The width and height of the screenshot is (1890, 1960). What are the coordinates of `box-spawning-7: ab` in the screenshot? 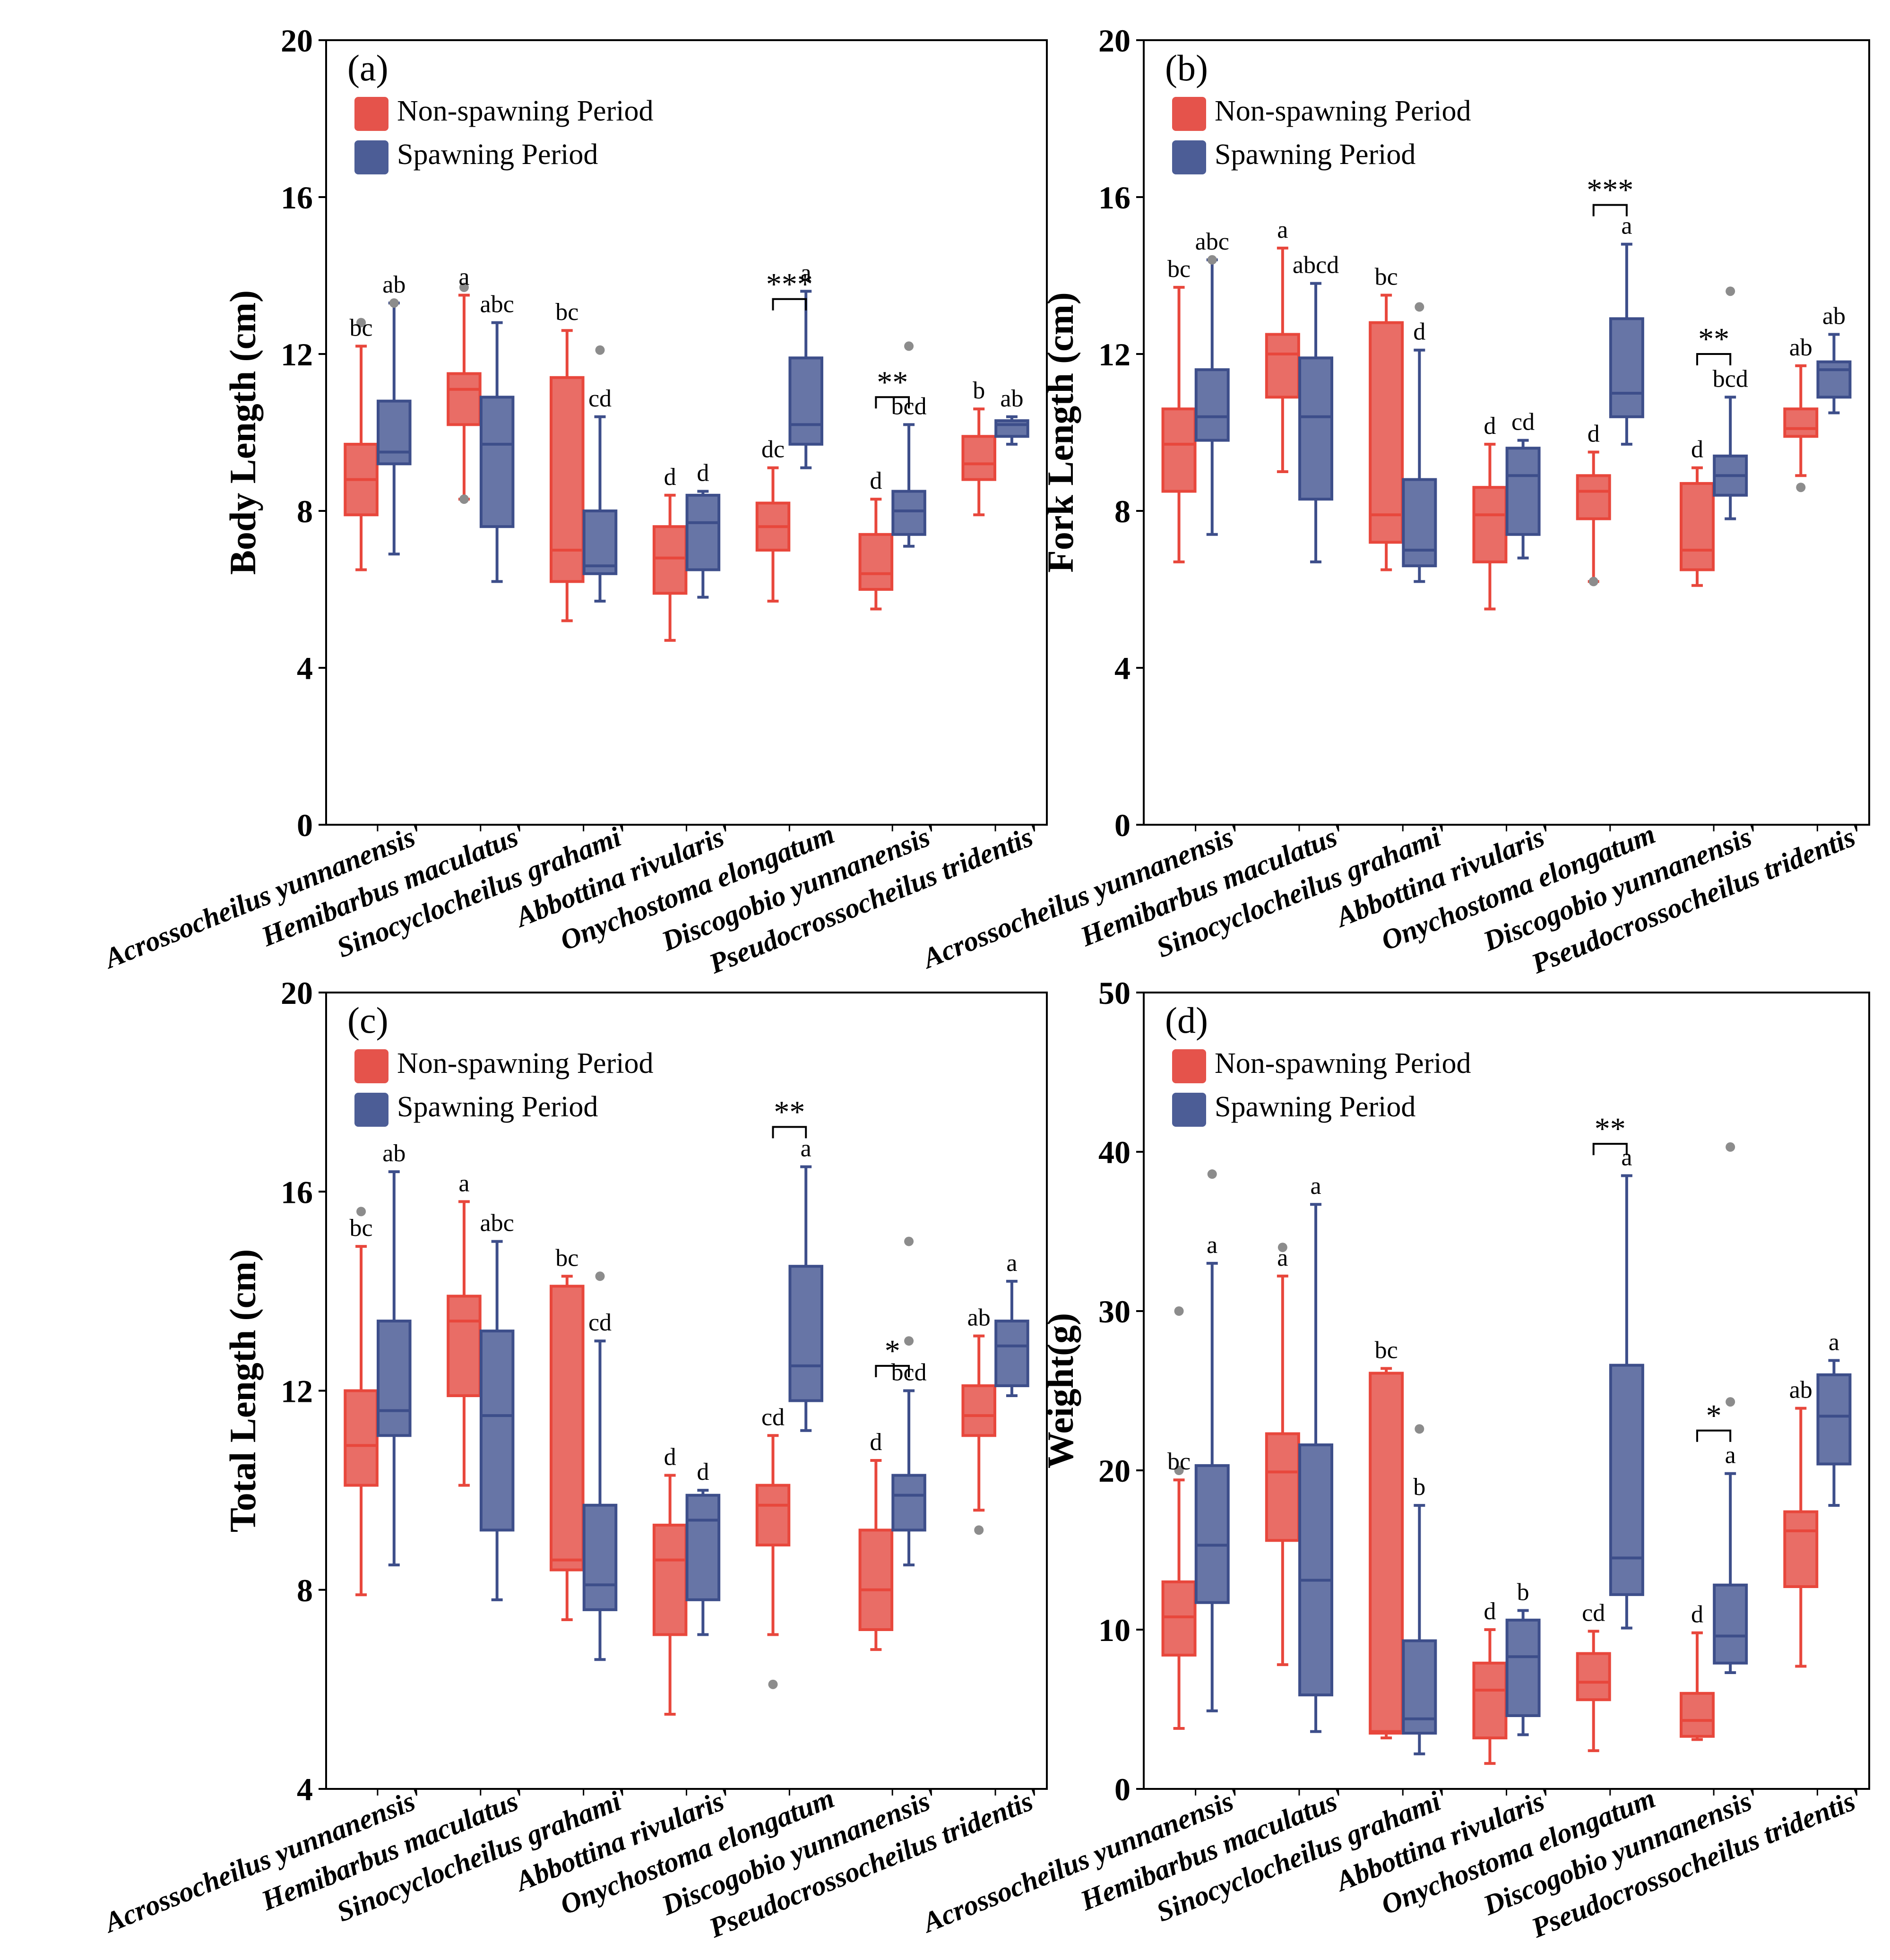 It's located at (1012, 415).